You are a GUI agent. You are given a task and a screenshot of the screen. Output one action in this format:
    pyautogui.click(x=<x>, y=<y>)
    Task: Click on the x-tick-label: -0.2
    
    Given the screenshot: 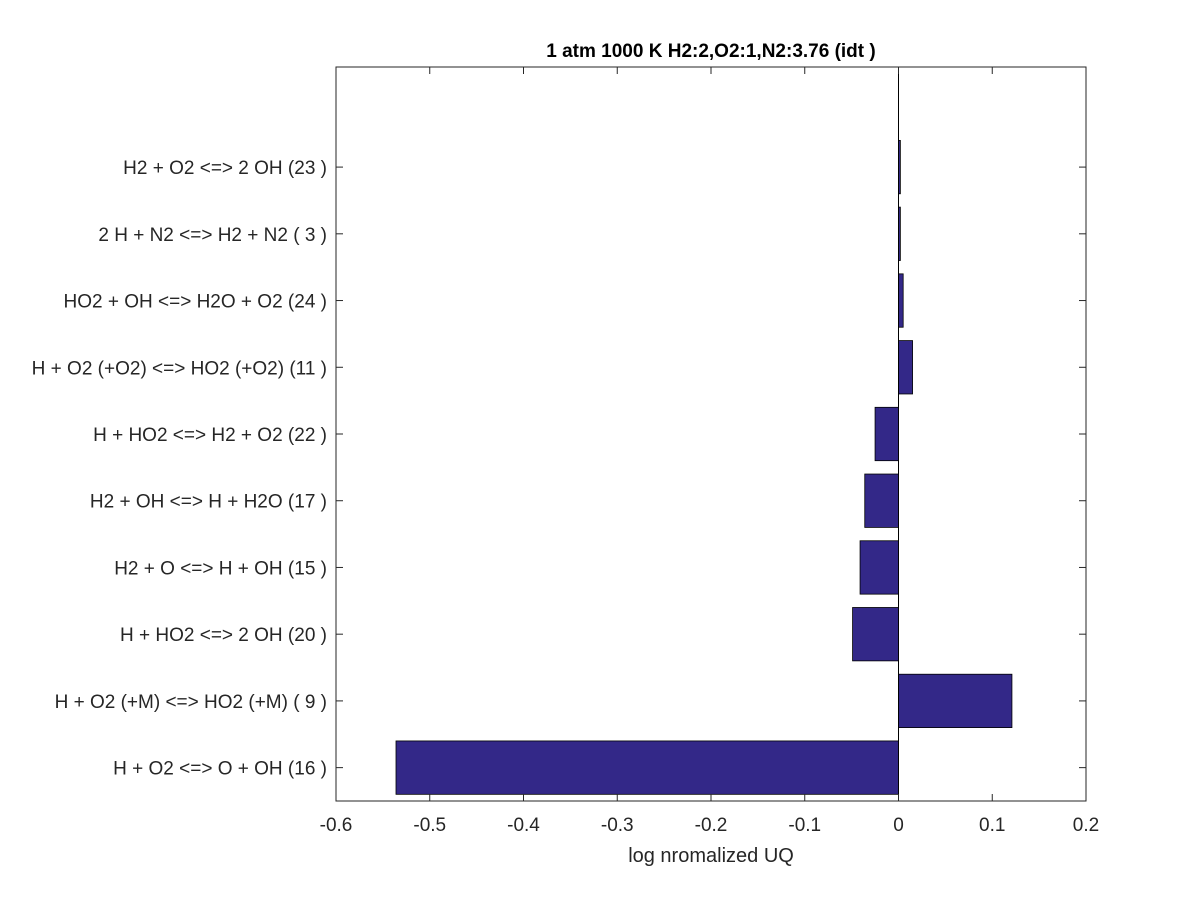 What is the action you would take?
    pyautogui.click(x=711, y=825)
    